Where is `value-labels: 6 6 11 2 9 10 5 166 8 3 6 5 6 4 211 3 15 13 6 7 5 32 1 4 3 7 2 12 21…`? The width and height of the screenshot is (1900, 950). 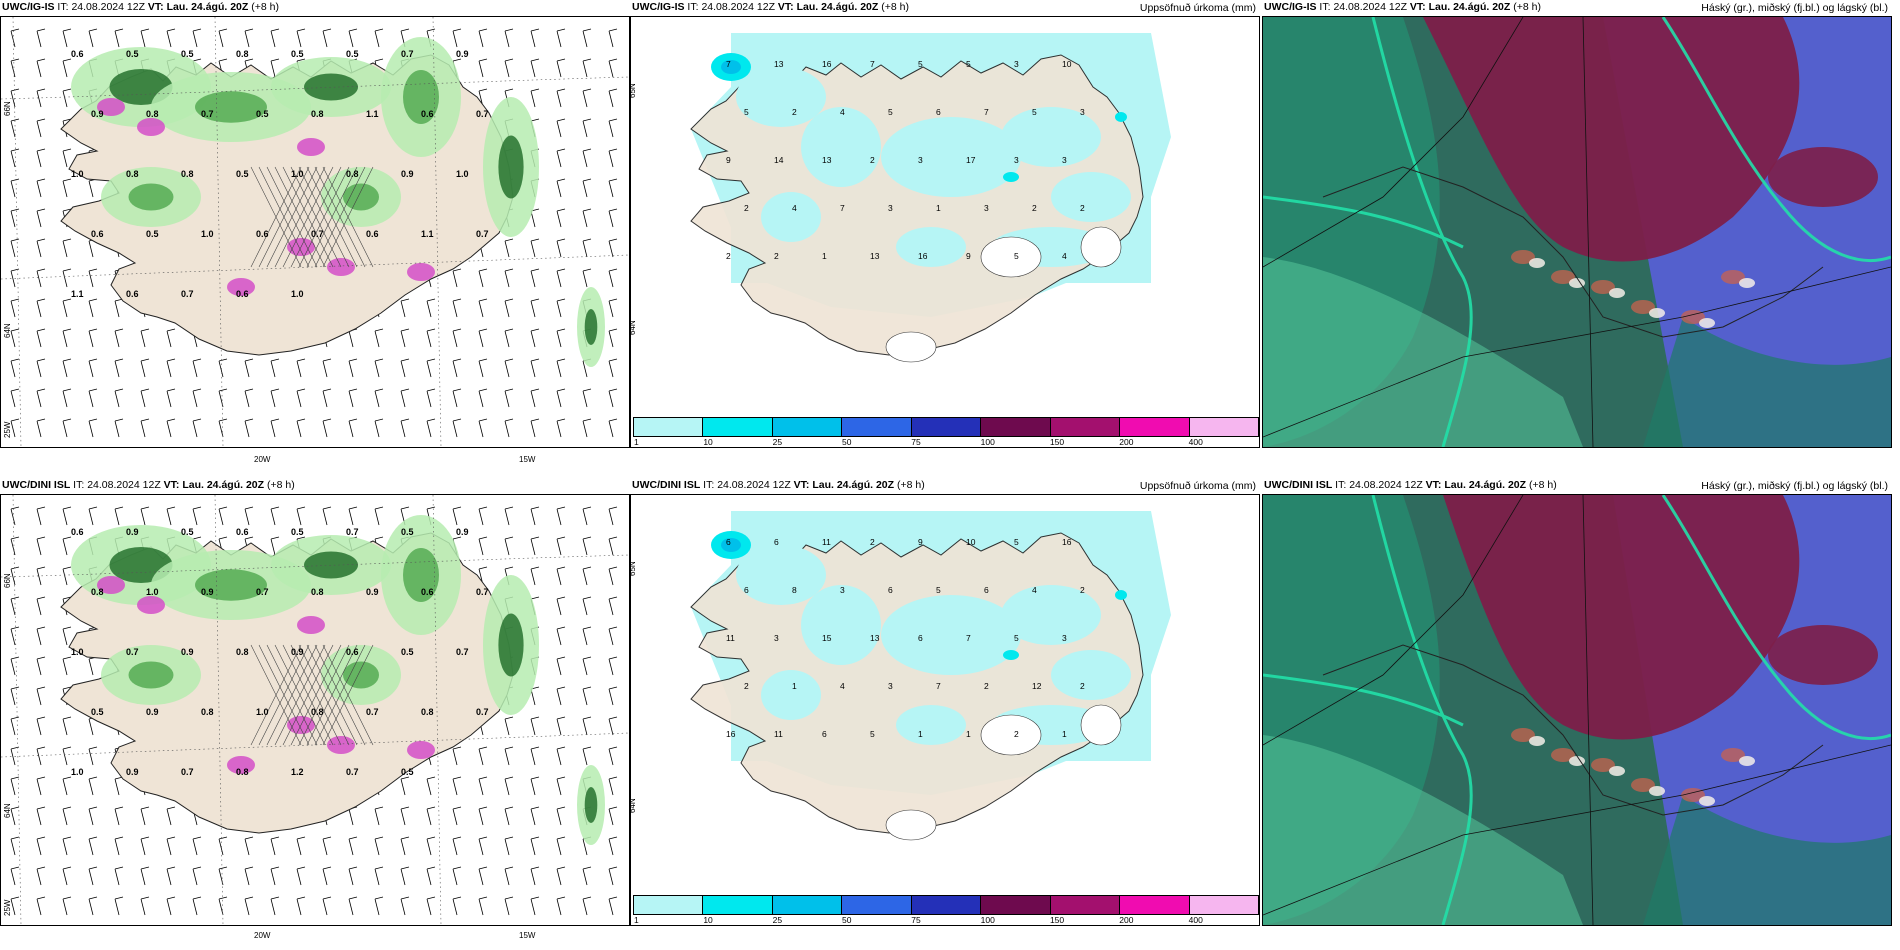
value-labels: 6 6 11 2 9 10 5 166 8 3 6 5 6 4 211 3 15 13 6 7 5 32 1 4 3 7 2 12 21… is located at coordinates (905, 638).